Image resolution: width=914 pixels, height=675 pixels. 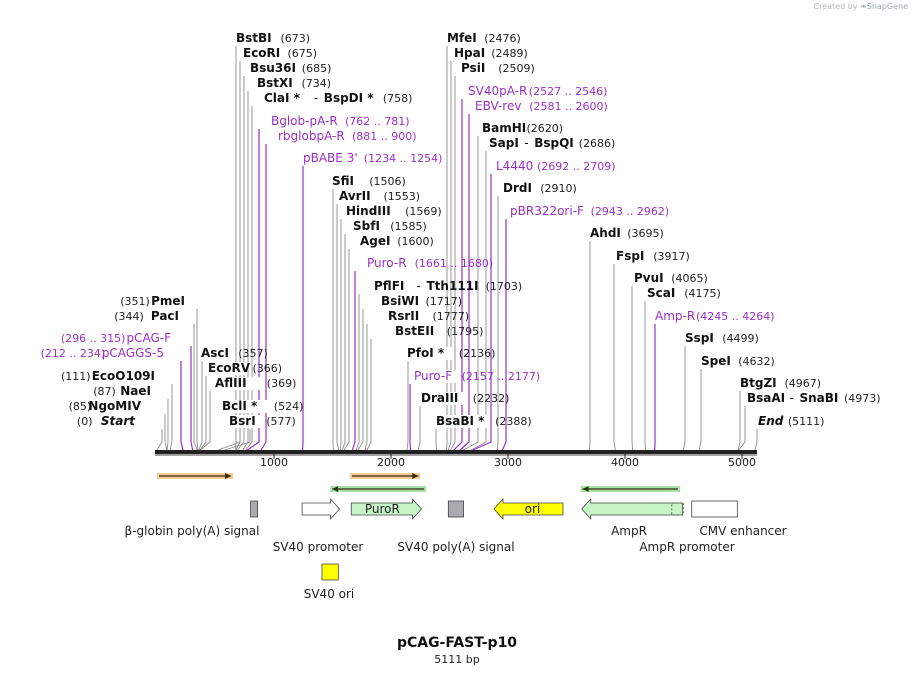 I want to click on site-stem-hpai, so click(x=449, y=256).